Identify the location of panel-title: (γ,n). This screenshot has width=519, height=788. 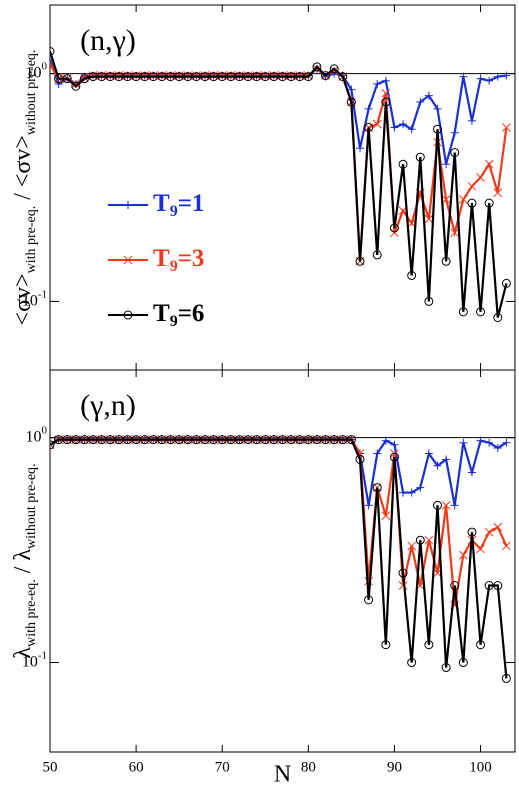
(108, 405).